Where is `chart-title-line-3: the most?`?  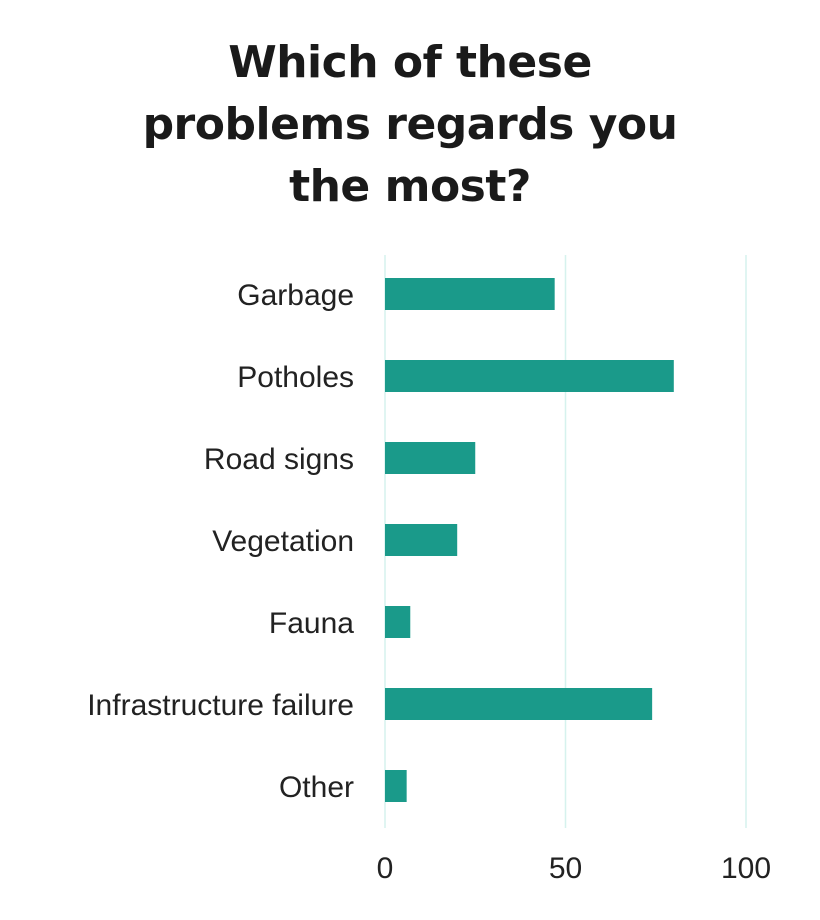 chart-title-line-3: the most? is located at coordinates (410, 186).